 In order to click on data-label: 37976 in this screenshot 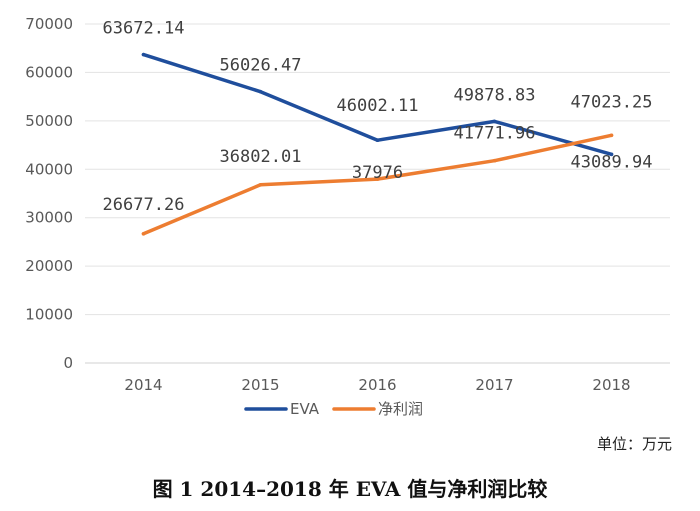, I will do `click(377, 173)`.